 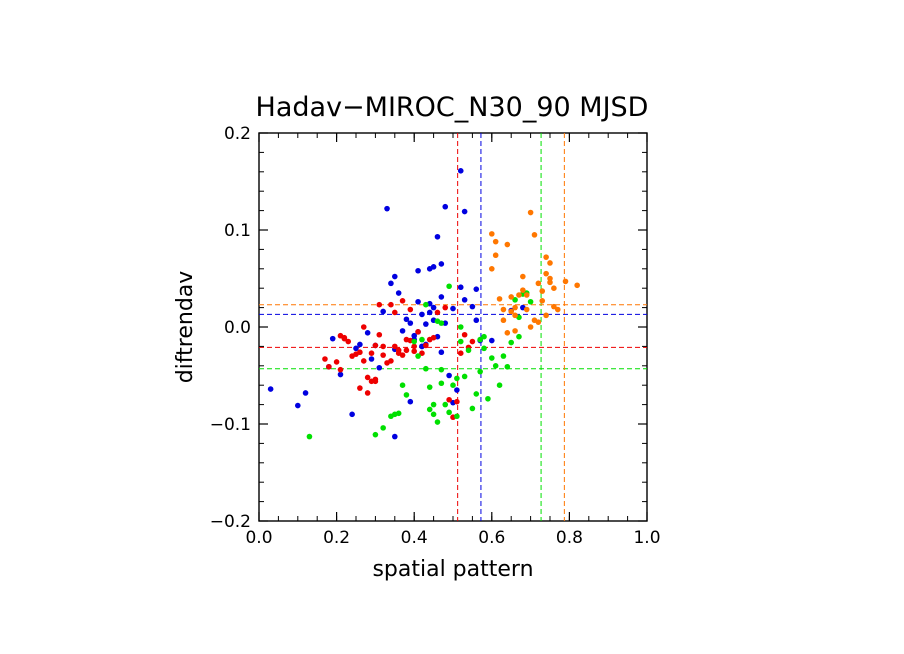 I want to click on y-axis-label: diftrendav, so click(x=185, y=327).